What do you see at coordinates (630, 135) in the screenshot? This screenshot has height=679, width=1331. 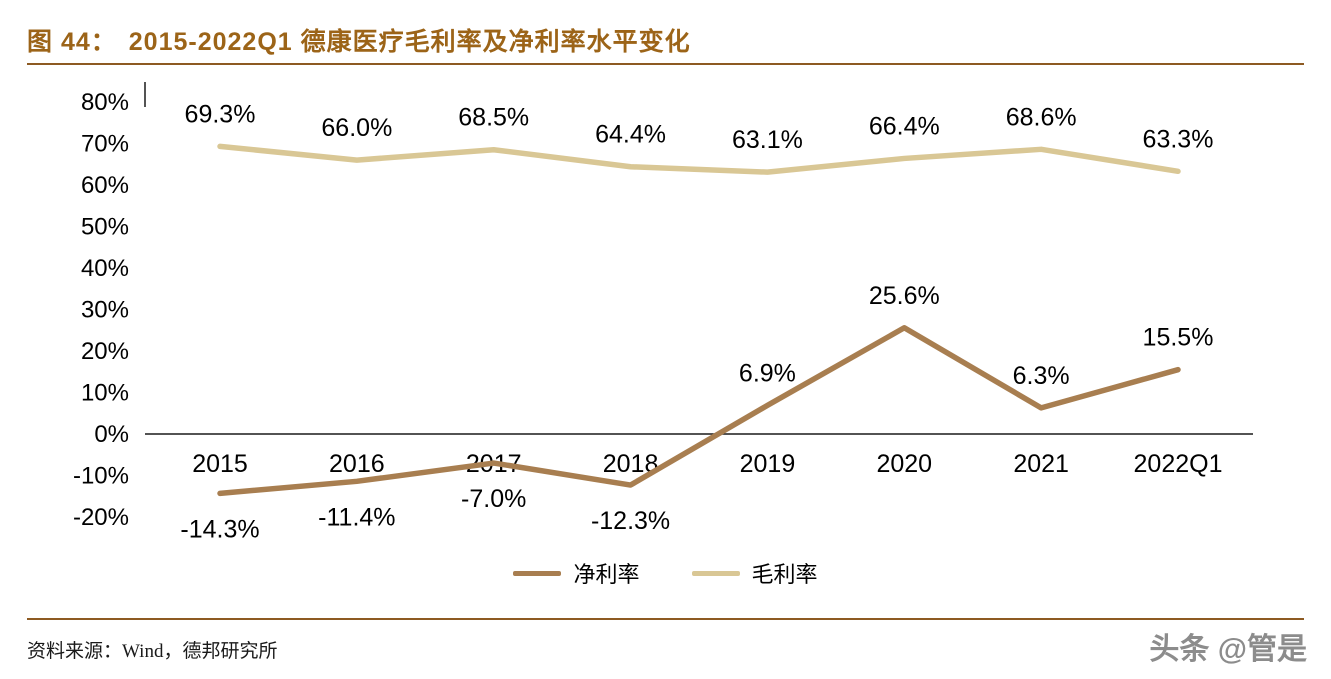 I see `data-label: 64.4%` at bounding box center [630, 135].